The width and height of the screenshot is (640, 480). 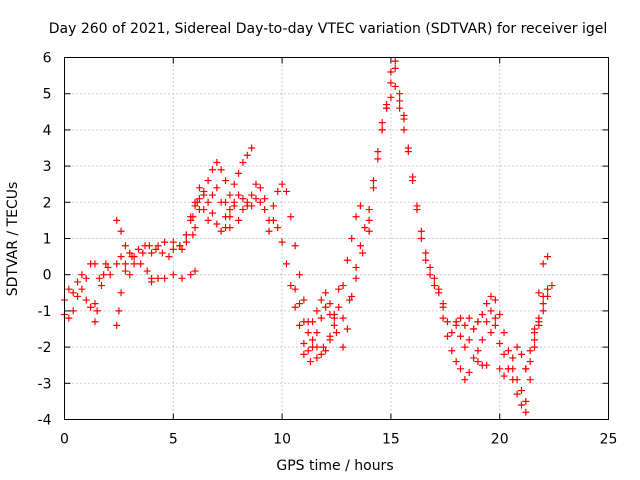 I want to click on x-axis-label: GPS time / hours, so click(x=334, y=466).